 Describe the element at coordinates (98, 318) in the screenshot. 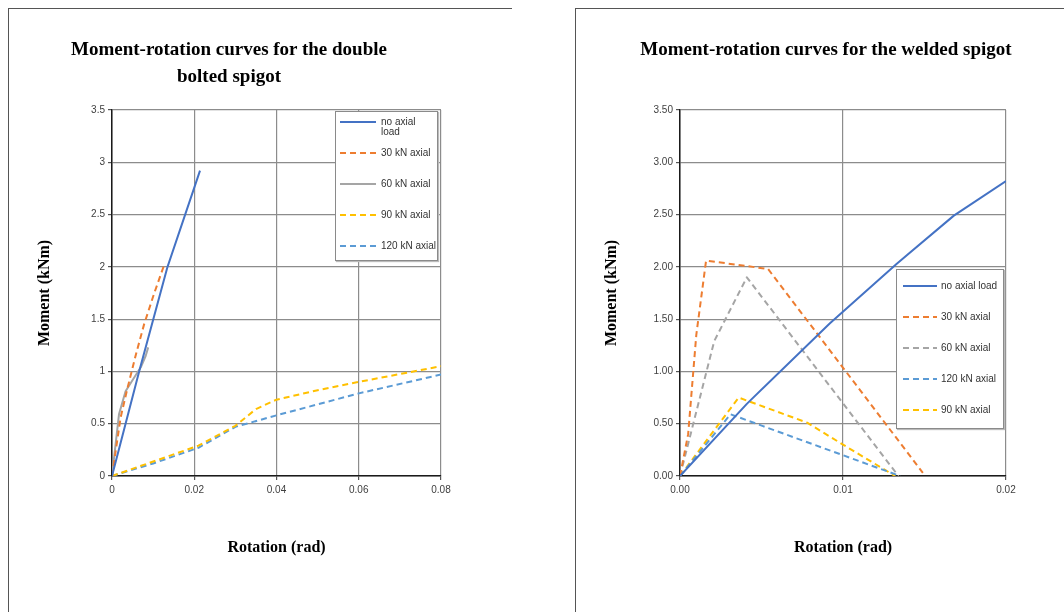

I see `y-tick-label: 1.5` at that location.